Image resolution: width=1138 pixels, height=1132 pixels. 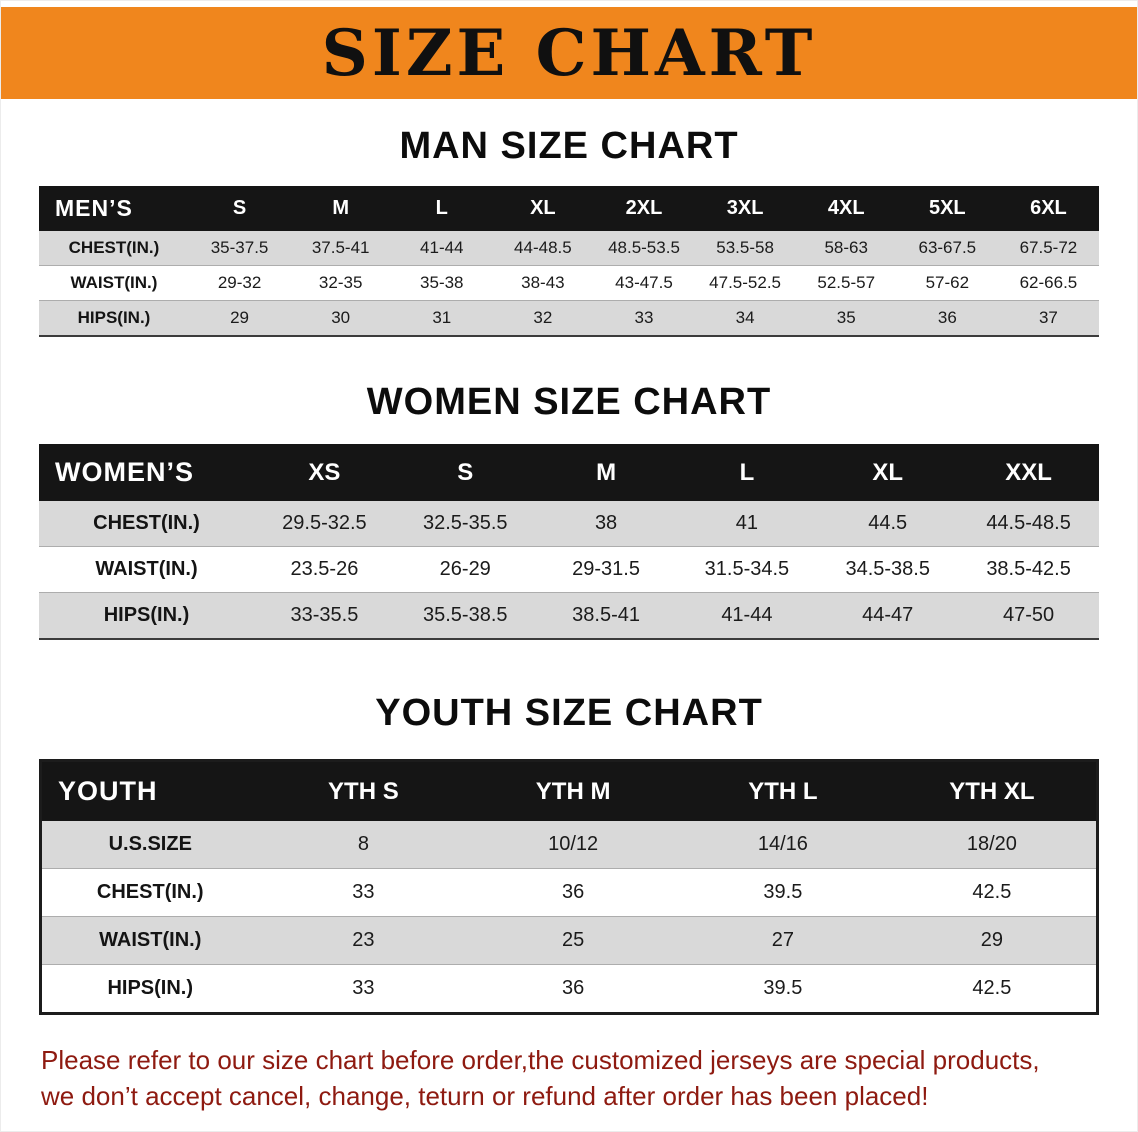 What do you see at coordinates (569, 989) in the screenshot?
I see `table-row: HIPS(IN.) 33 36 39.5 42.5` at bounding box center [569, 989].